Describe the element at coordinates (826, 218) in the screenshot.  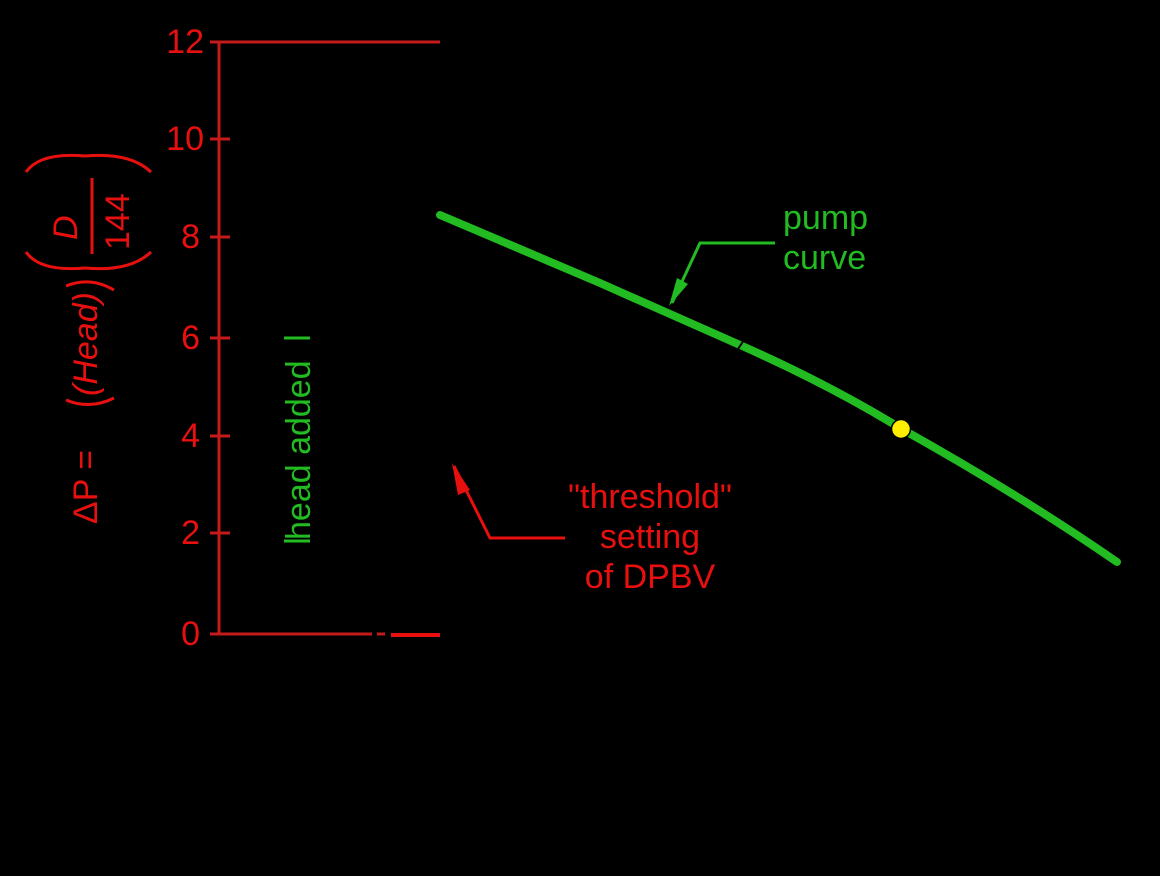
I see `pump-curve-label-line1: pump` at that location.